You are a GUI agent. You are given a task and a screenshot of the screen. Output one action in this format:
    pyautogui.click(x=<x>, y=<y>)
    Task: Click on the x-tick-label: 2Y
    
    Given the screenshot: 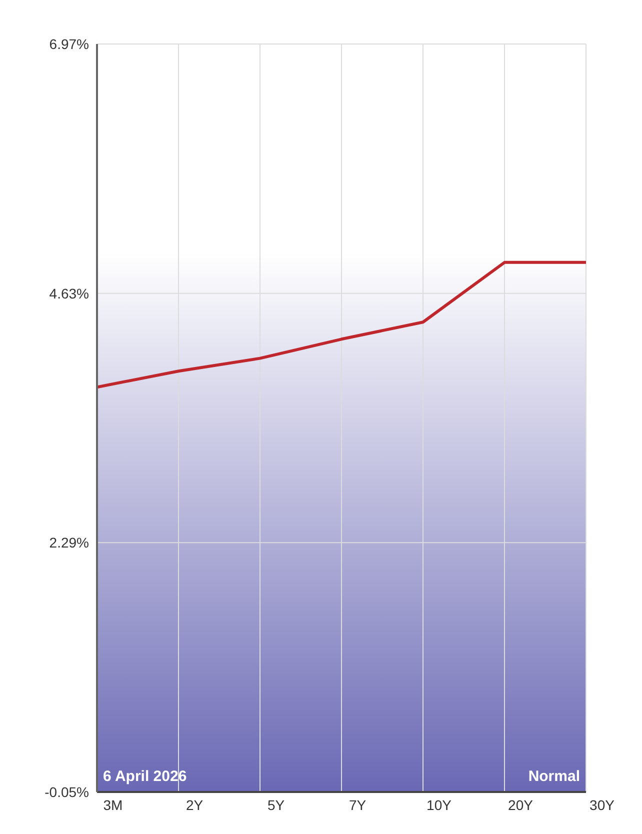 What is the action you would take?
    pyautogui.click(x=195, y=804)
    